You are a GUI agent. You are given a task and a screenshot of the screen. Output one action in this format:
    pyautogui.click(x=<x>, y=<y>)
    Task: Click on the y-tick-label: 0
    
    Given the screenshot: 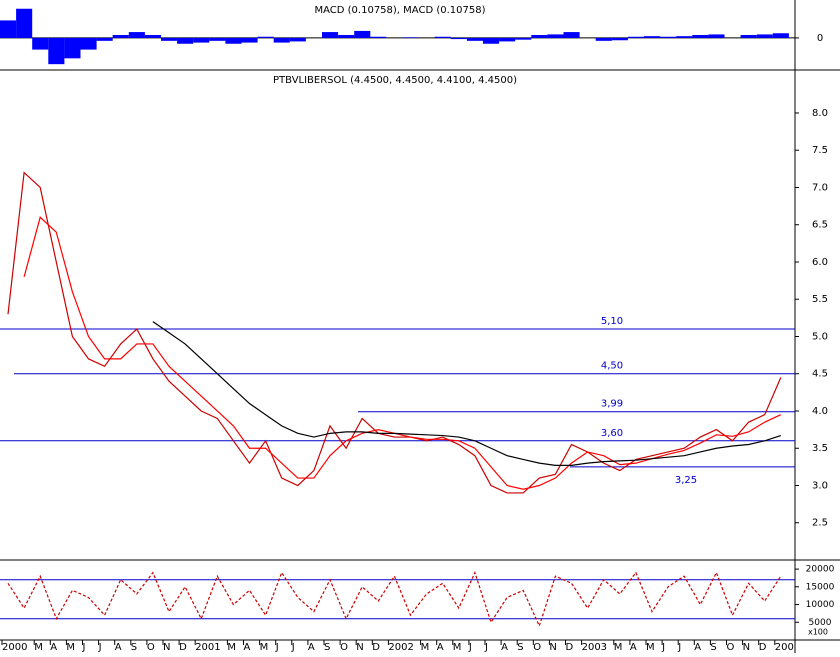 What is the action you would take?
    pyautogui.click(x=820, y=38)
    